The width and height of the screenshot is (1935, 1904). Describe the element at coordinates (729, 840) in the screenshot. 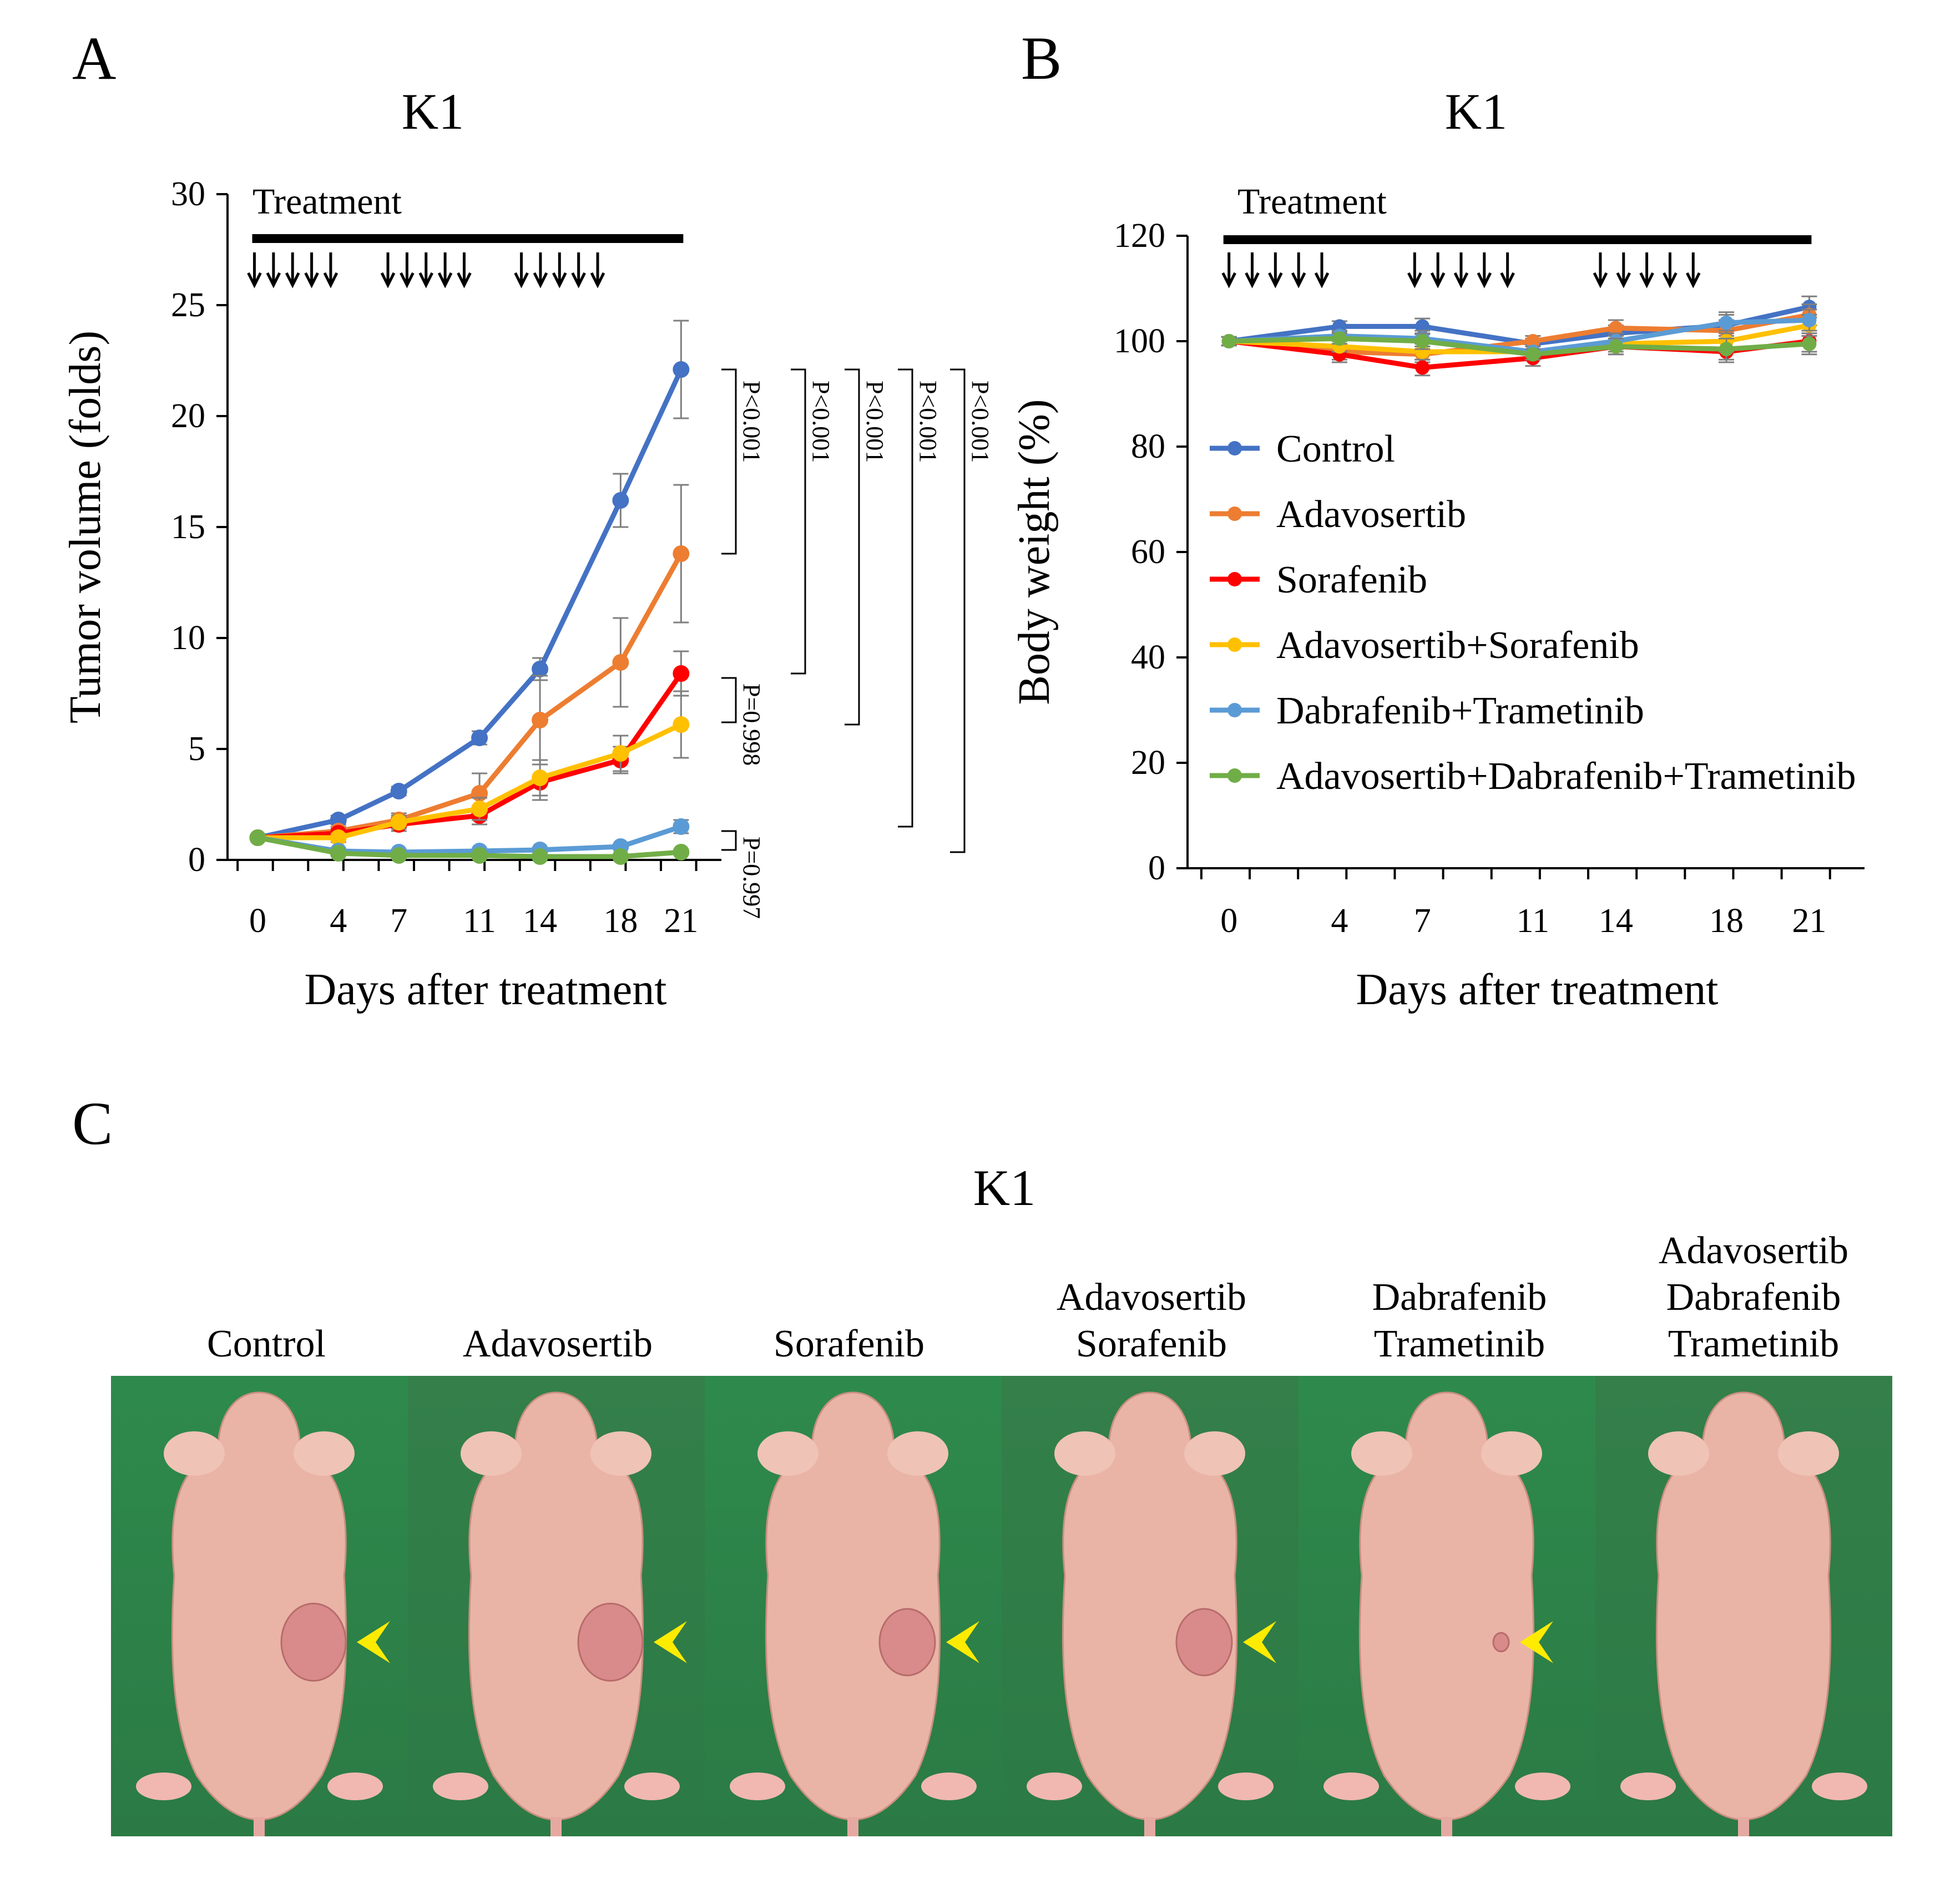

I see `bracket-line` at that location.